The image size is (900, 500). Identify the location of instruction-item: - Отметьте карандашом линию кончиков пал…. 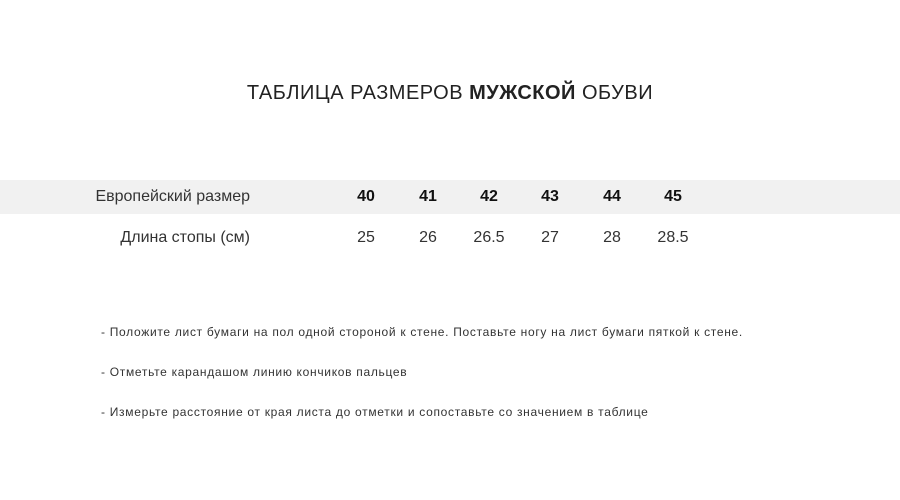
(254, 372).